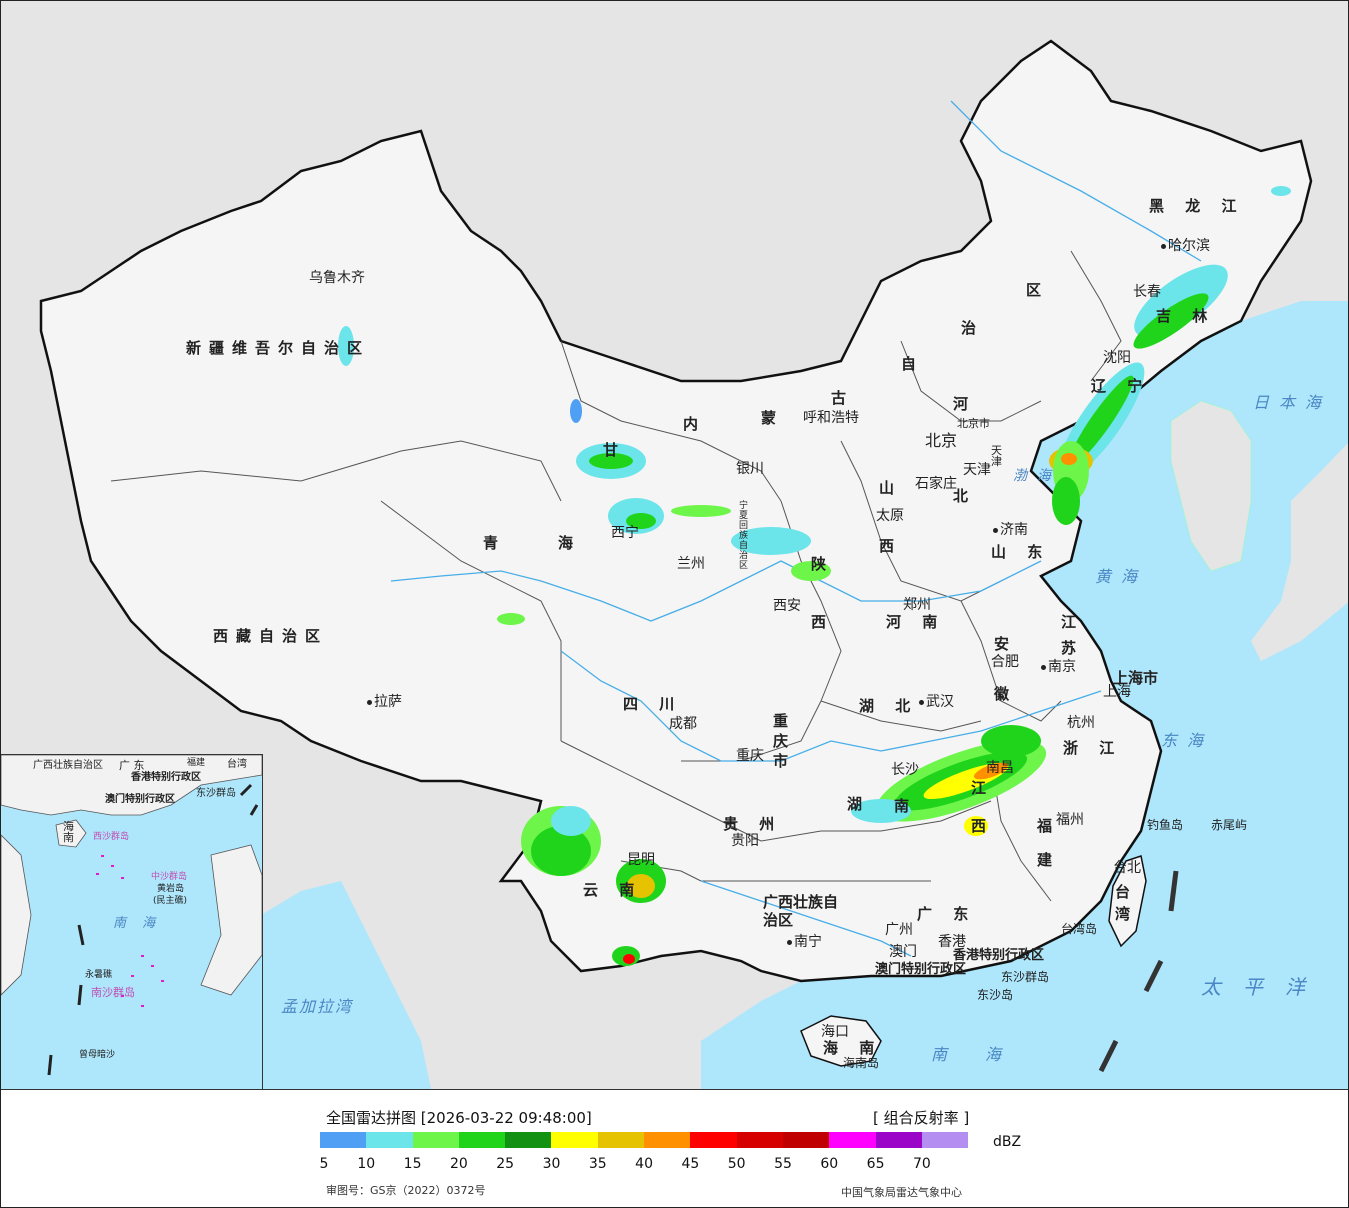  What do you see at coordinates (853, 1048) in the screenshot?
I see `province-hainan: 海 南` at bounding box center [853, 1048].